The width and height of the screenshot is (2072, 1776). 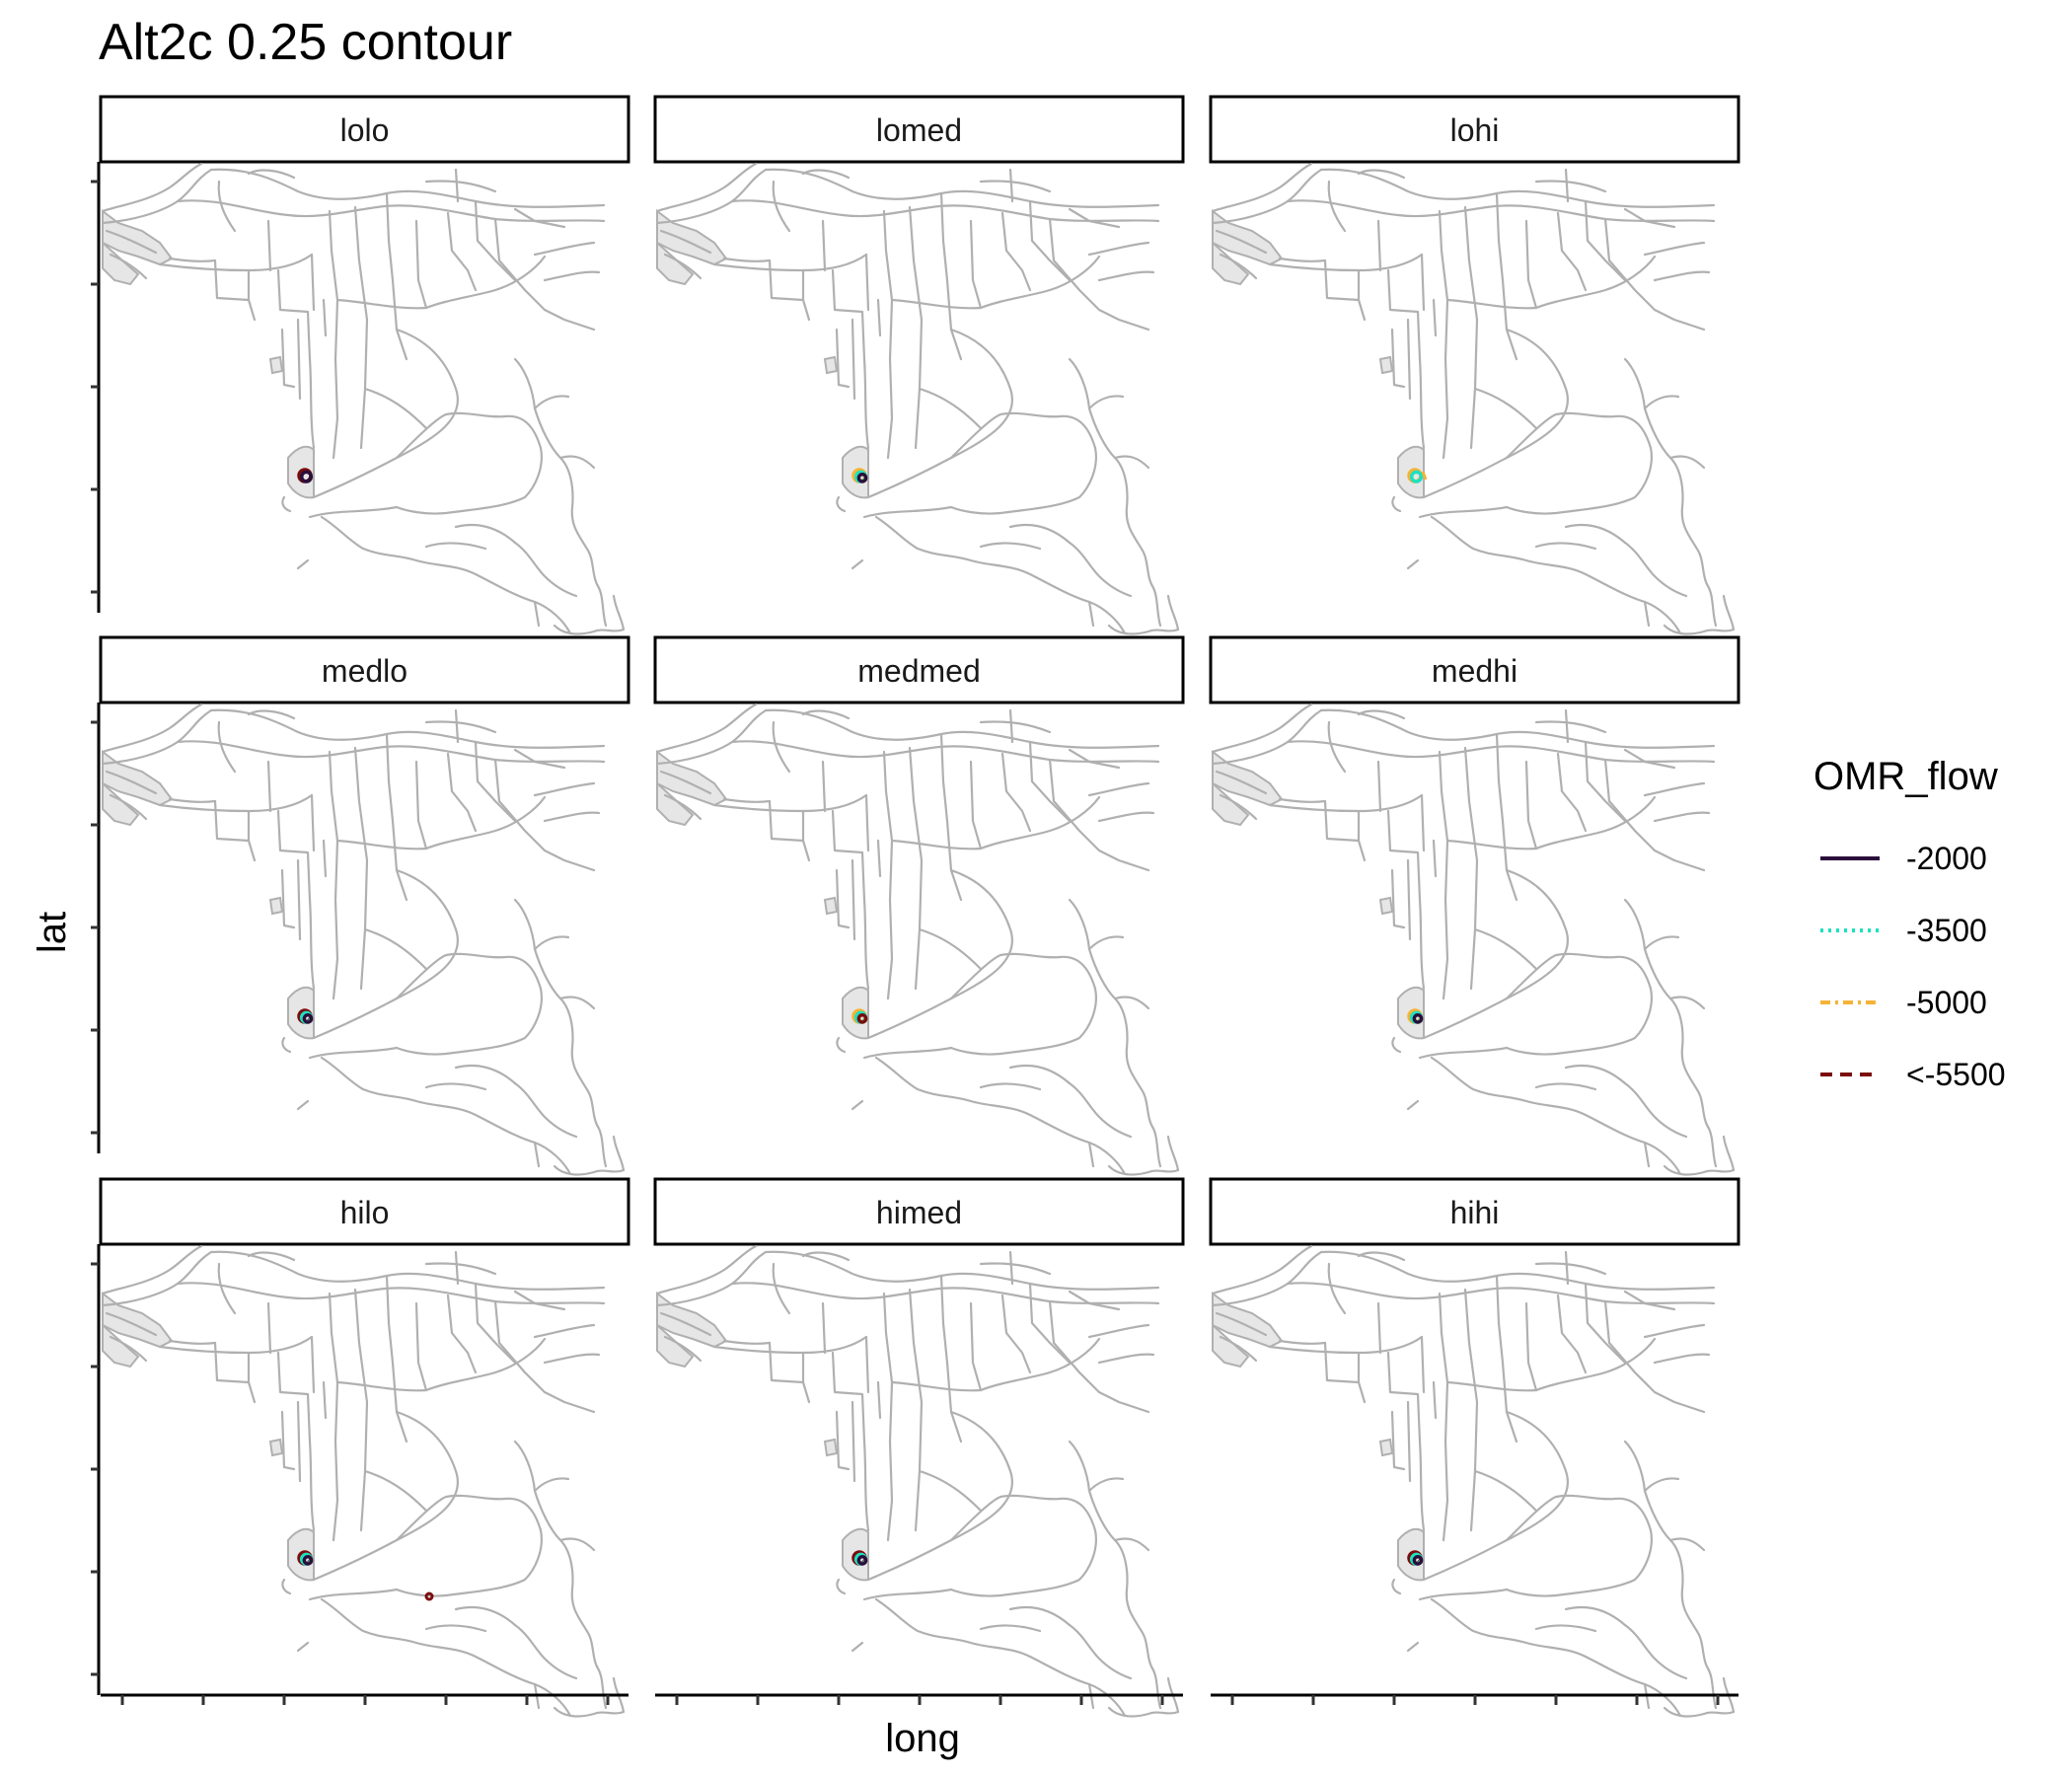 I want to click on facet-strip-label: lolo, so click(x=365, y=130).